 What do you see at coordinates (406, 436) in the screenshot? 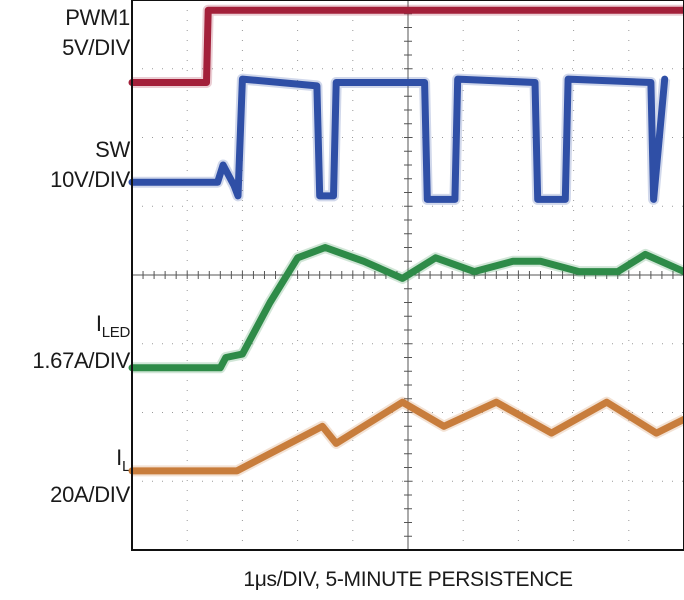
I see `trace-il` at bounding box center [406, 436].